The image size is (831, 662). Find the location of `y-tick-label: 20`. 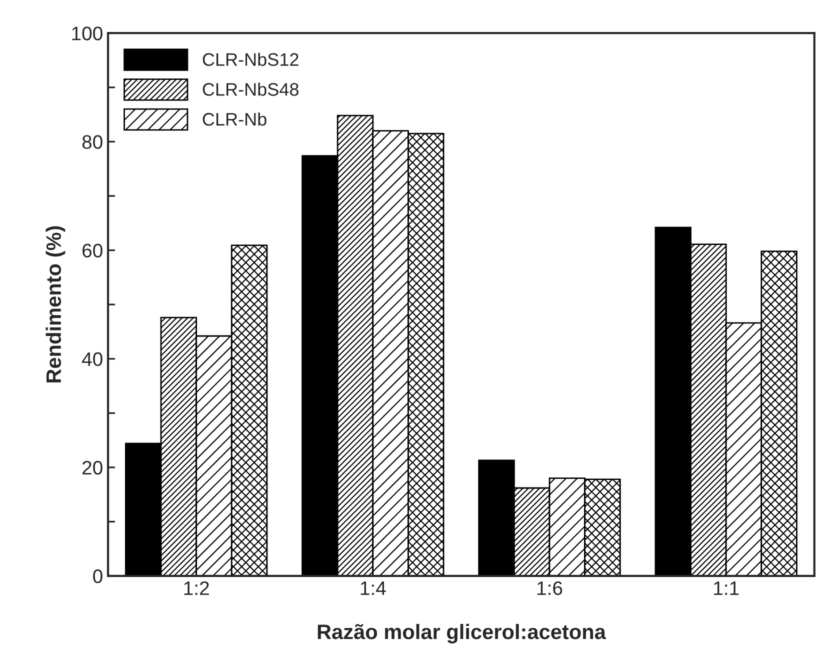

y-tick-label: 20 is located at coordinates (92, 467).